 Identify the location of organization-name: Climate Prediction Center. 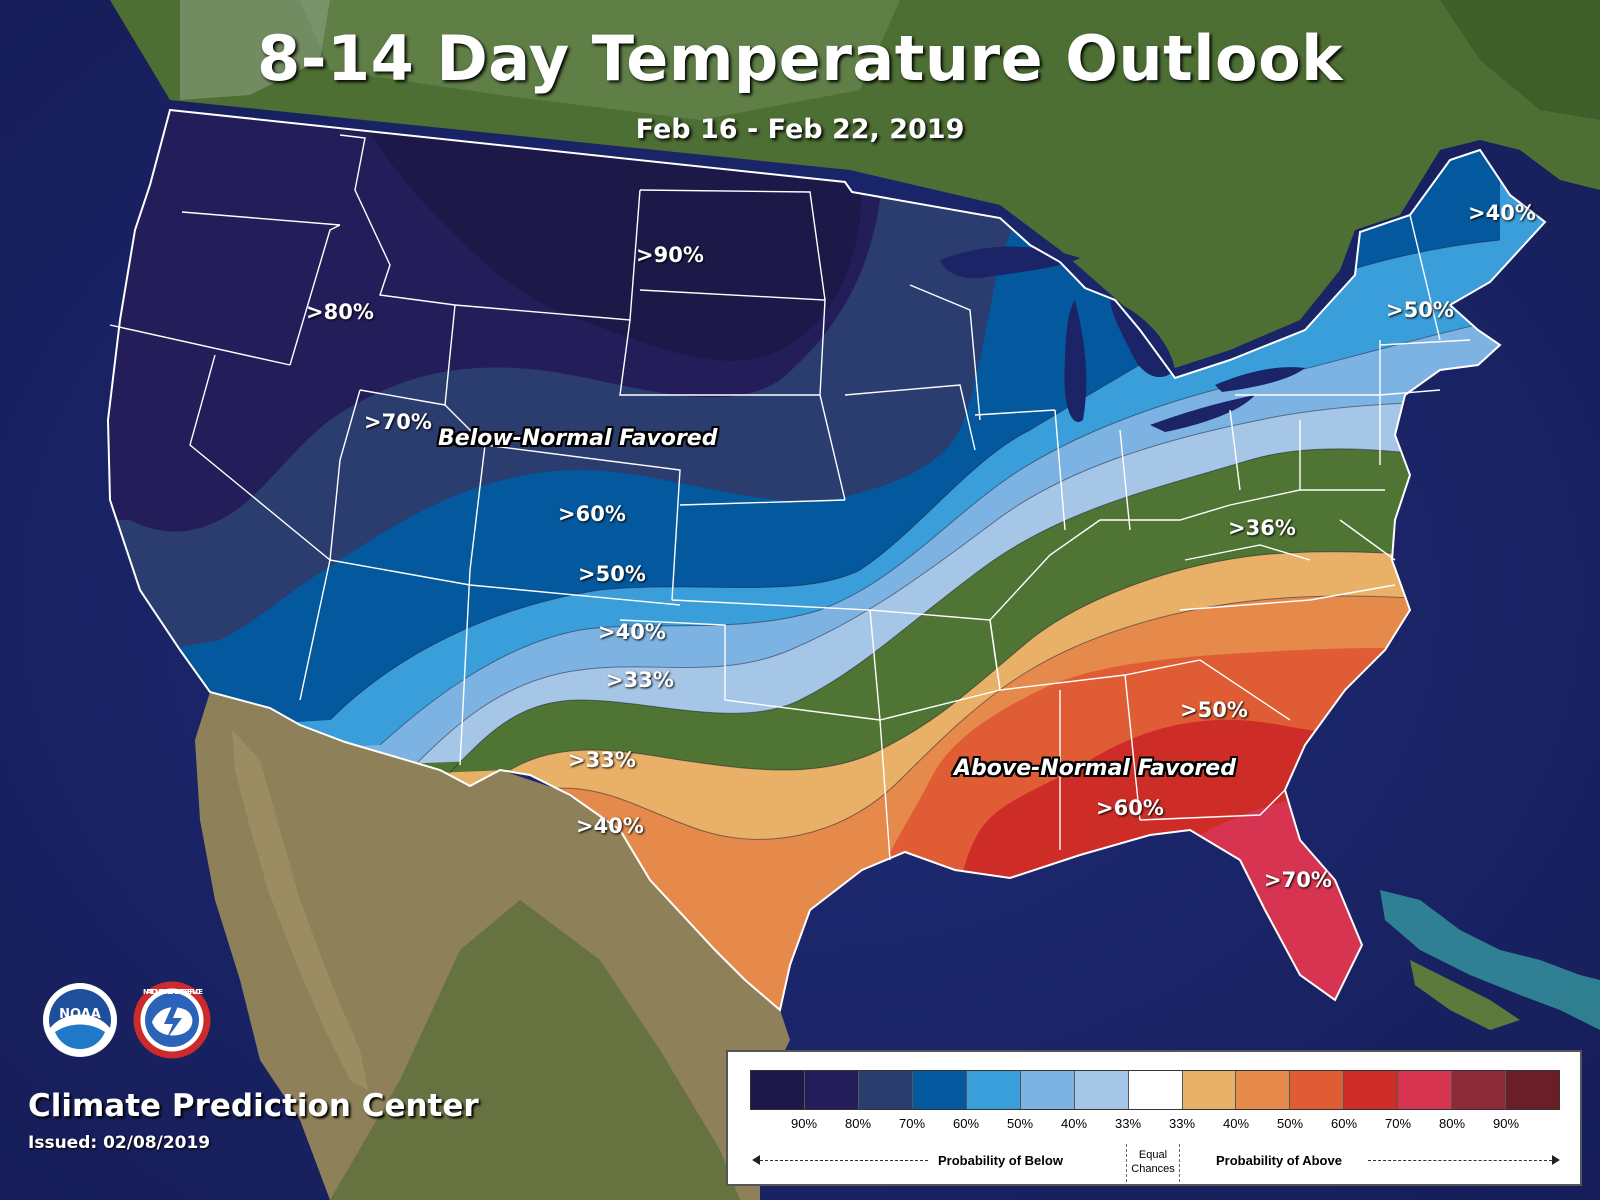
(253, 1106).